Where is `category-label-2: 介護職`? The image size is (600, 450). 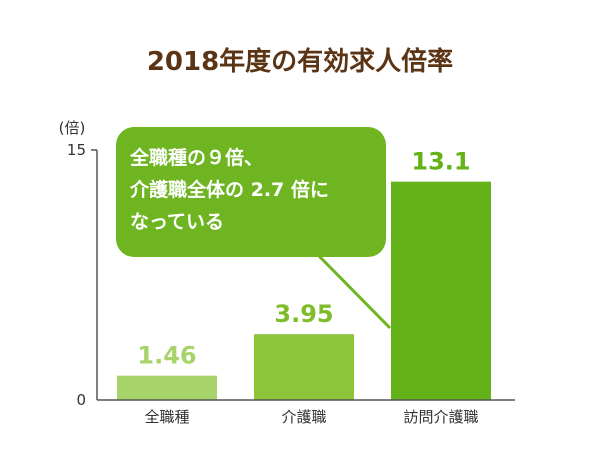 category-label-2: 介護職 is located at coordinates (303, 417).